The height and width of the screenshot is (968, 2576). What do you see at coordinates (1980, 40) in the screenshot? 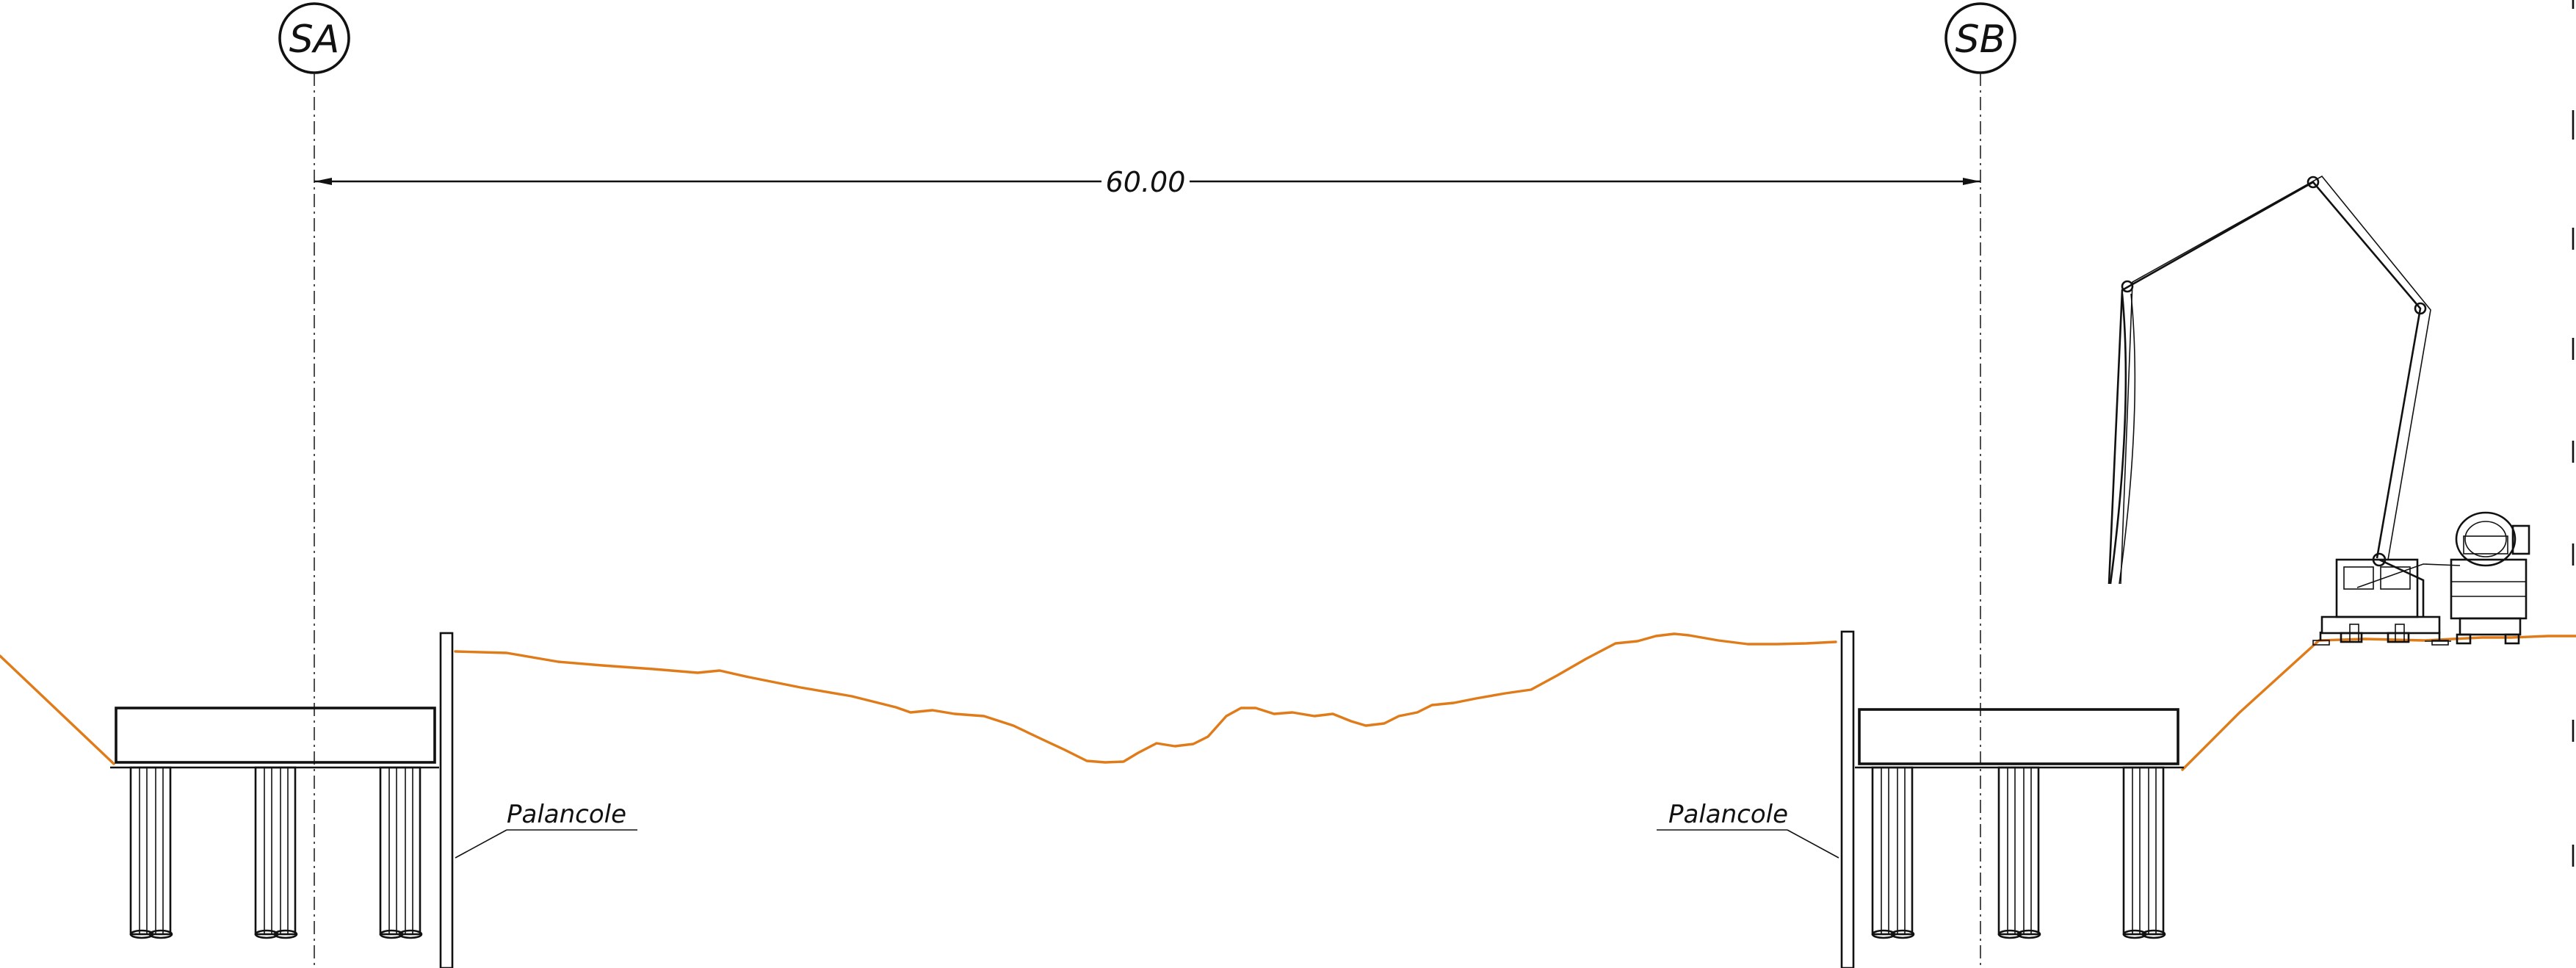
I see `axis-sb-label: SB` at bounding box center [1980, 40].